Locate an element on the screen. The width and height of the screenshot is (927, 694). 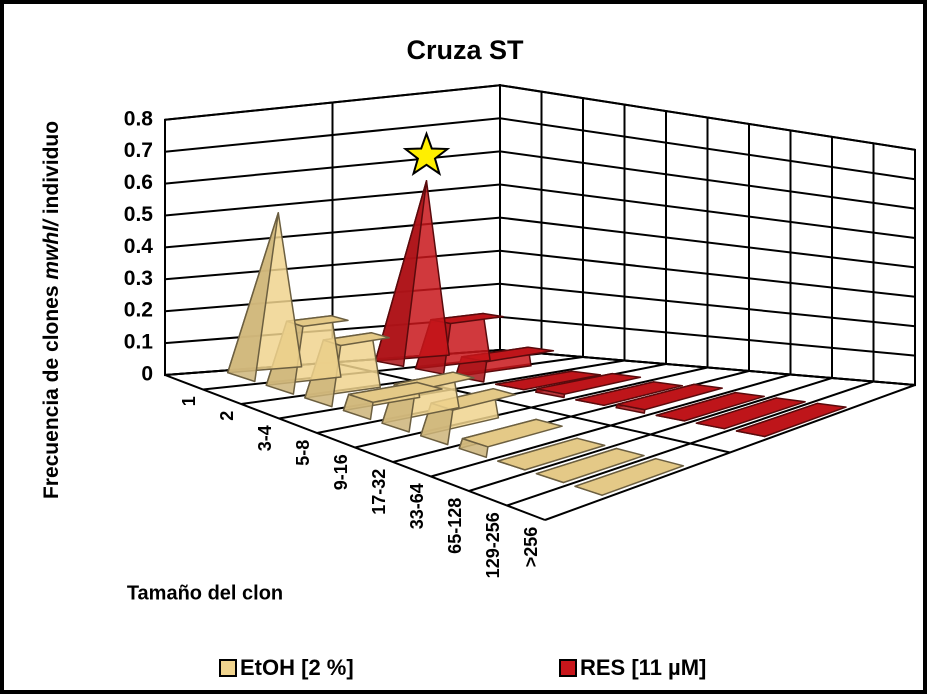
x-tick-label: 65-128 is located at coordinates (455, 526).